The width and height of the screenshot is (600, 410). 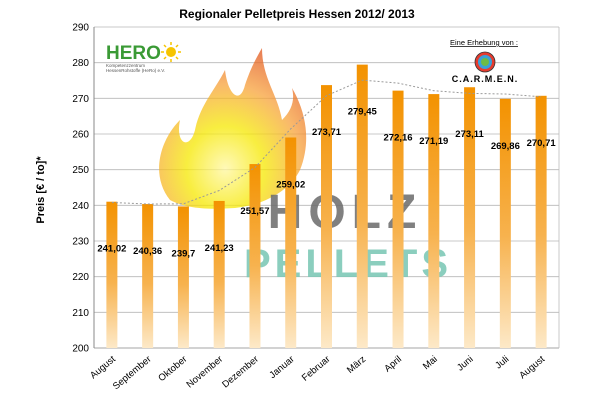 I want to click on carmen-logo: Eine Erhebung von : C.A.R.M.E.N., so click(x=484, y=61).